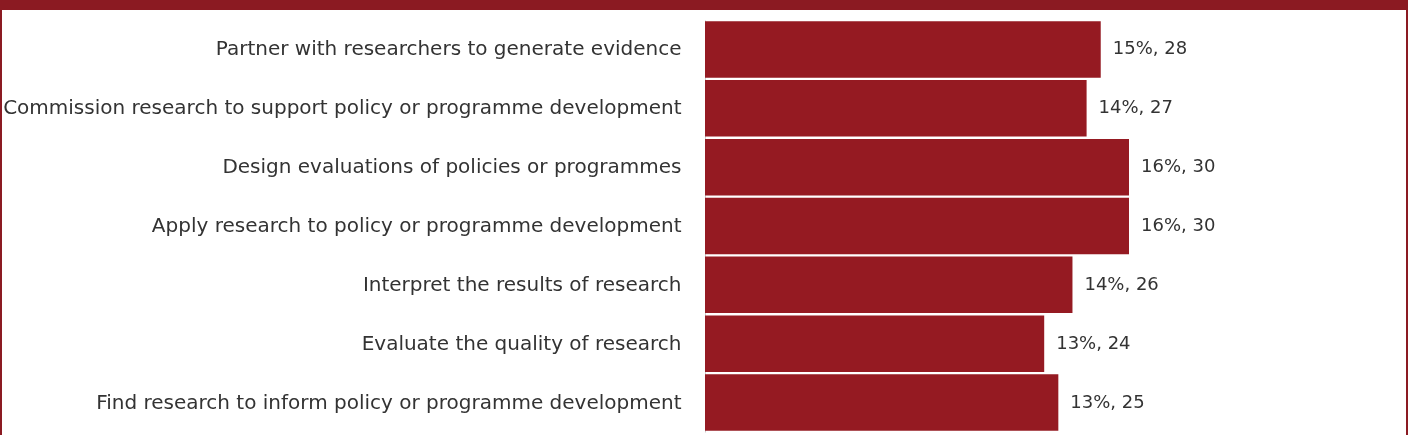 This screenshot has height=435, width=1408. I want to click on data-label: 15%, 28, so click(1150, 48).